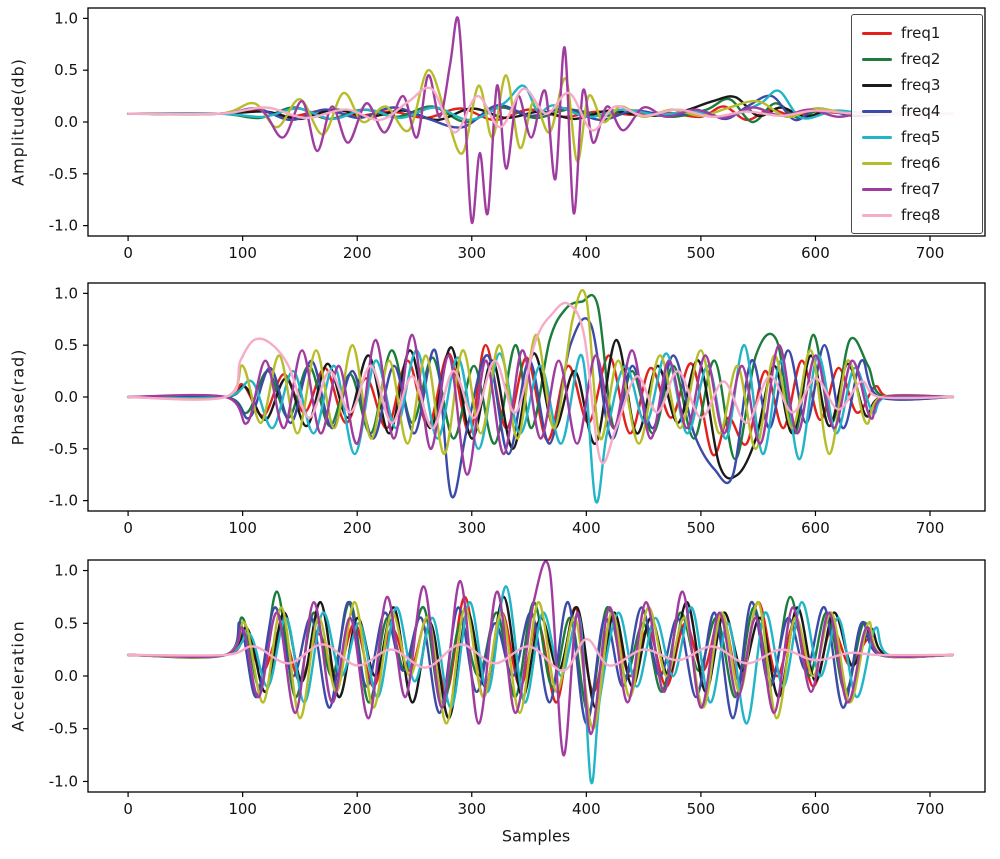 The height and width of the screenshot is (859, 1000). Describe the element at coordinates (877, 59) in the screenshot. I see `legend-line-swatch-freq2` at that location.